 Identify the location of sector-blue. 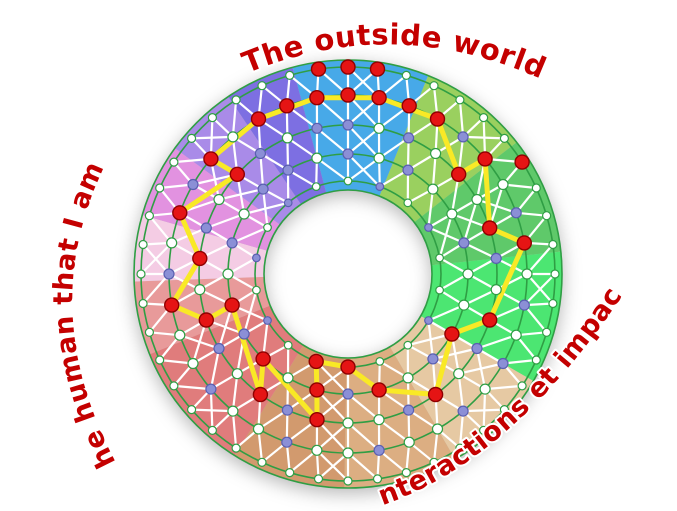
(360, 128).